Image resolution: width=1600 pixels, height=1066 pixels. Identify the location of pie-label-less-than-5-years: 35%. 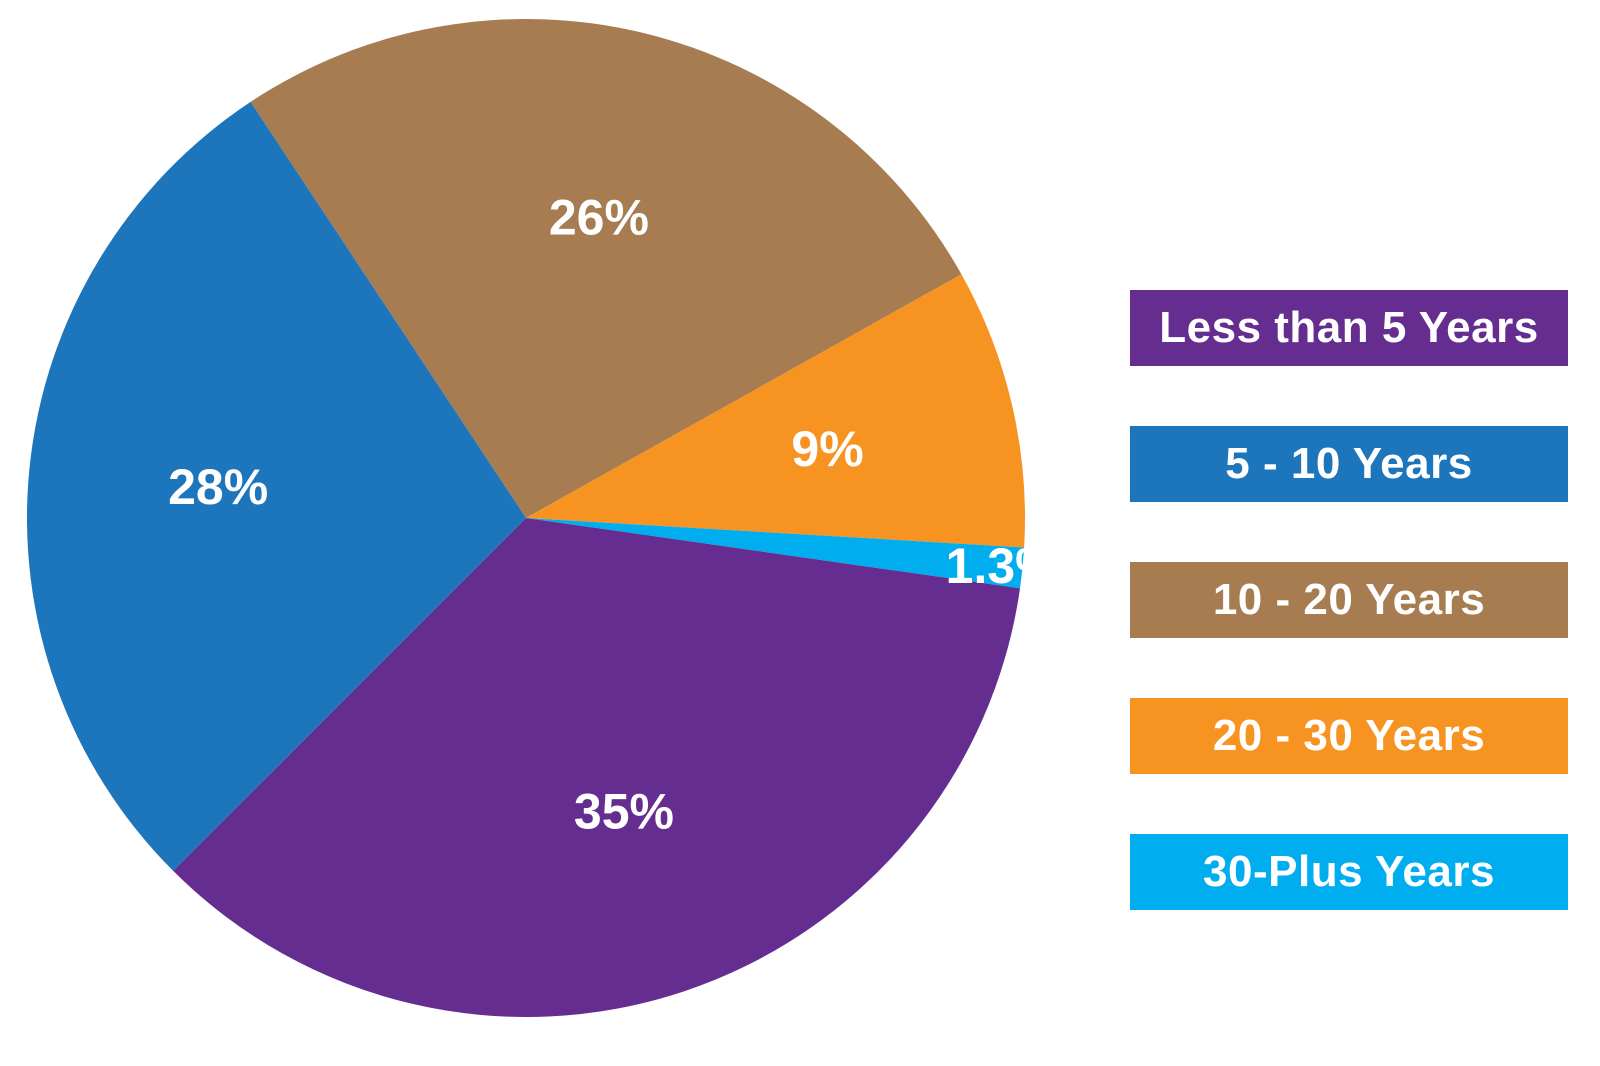
(624, 811).